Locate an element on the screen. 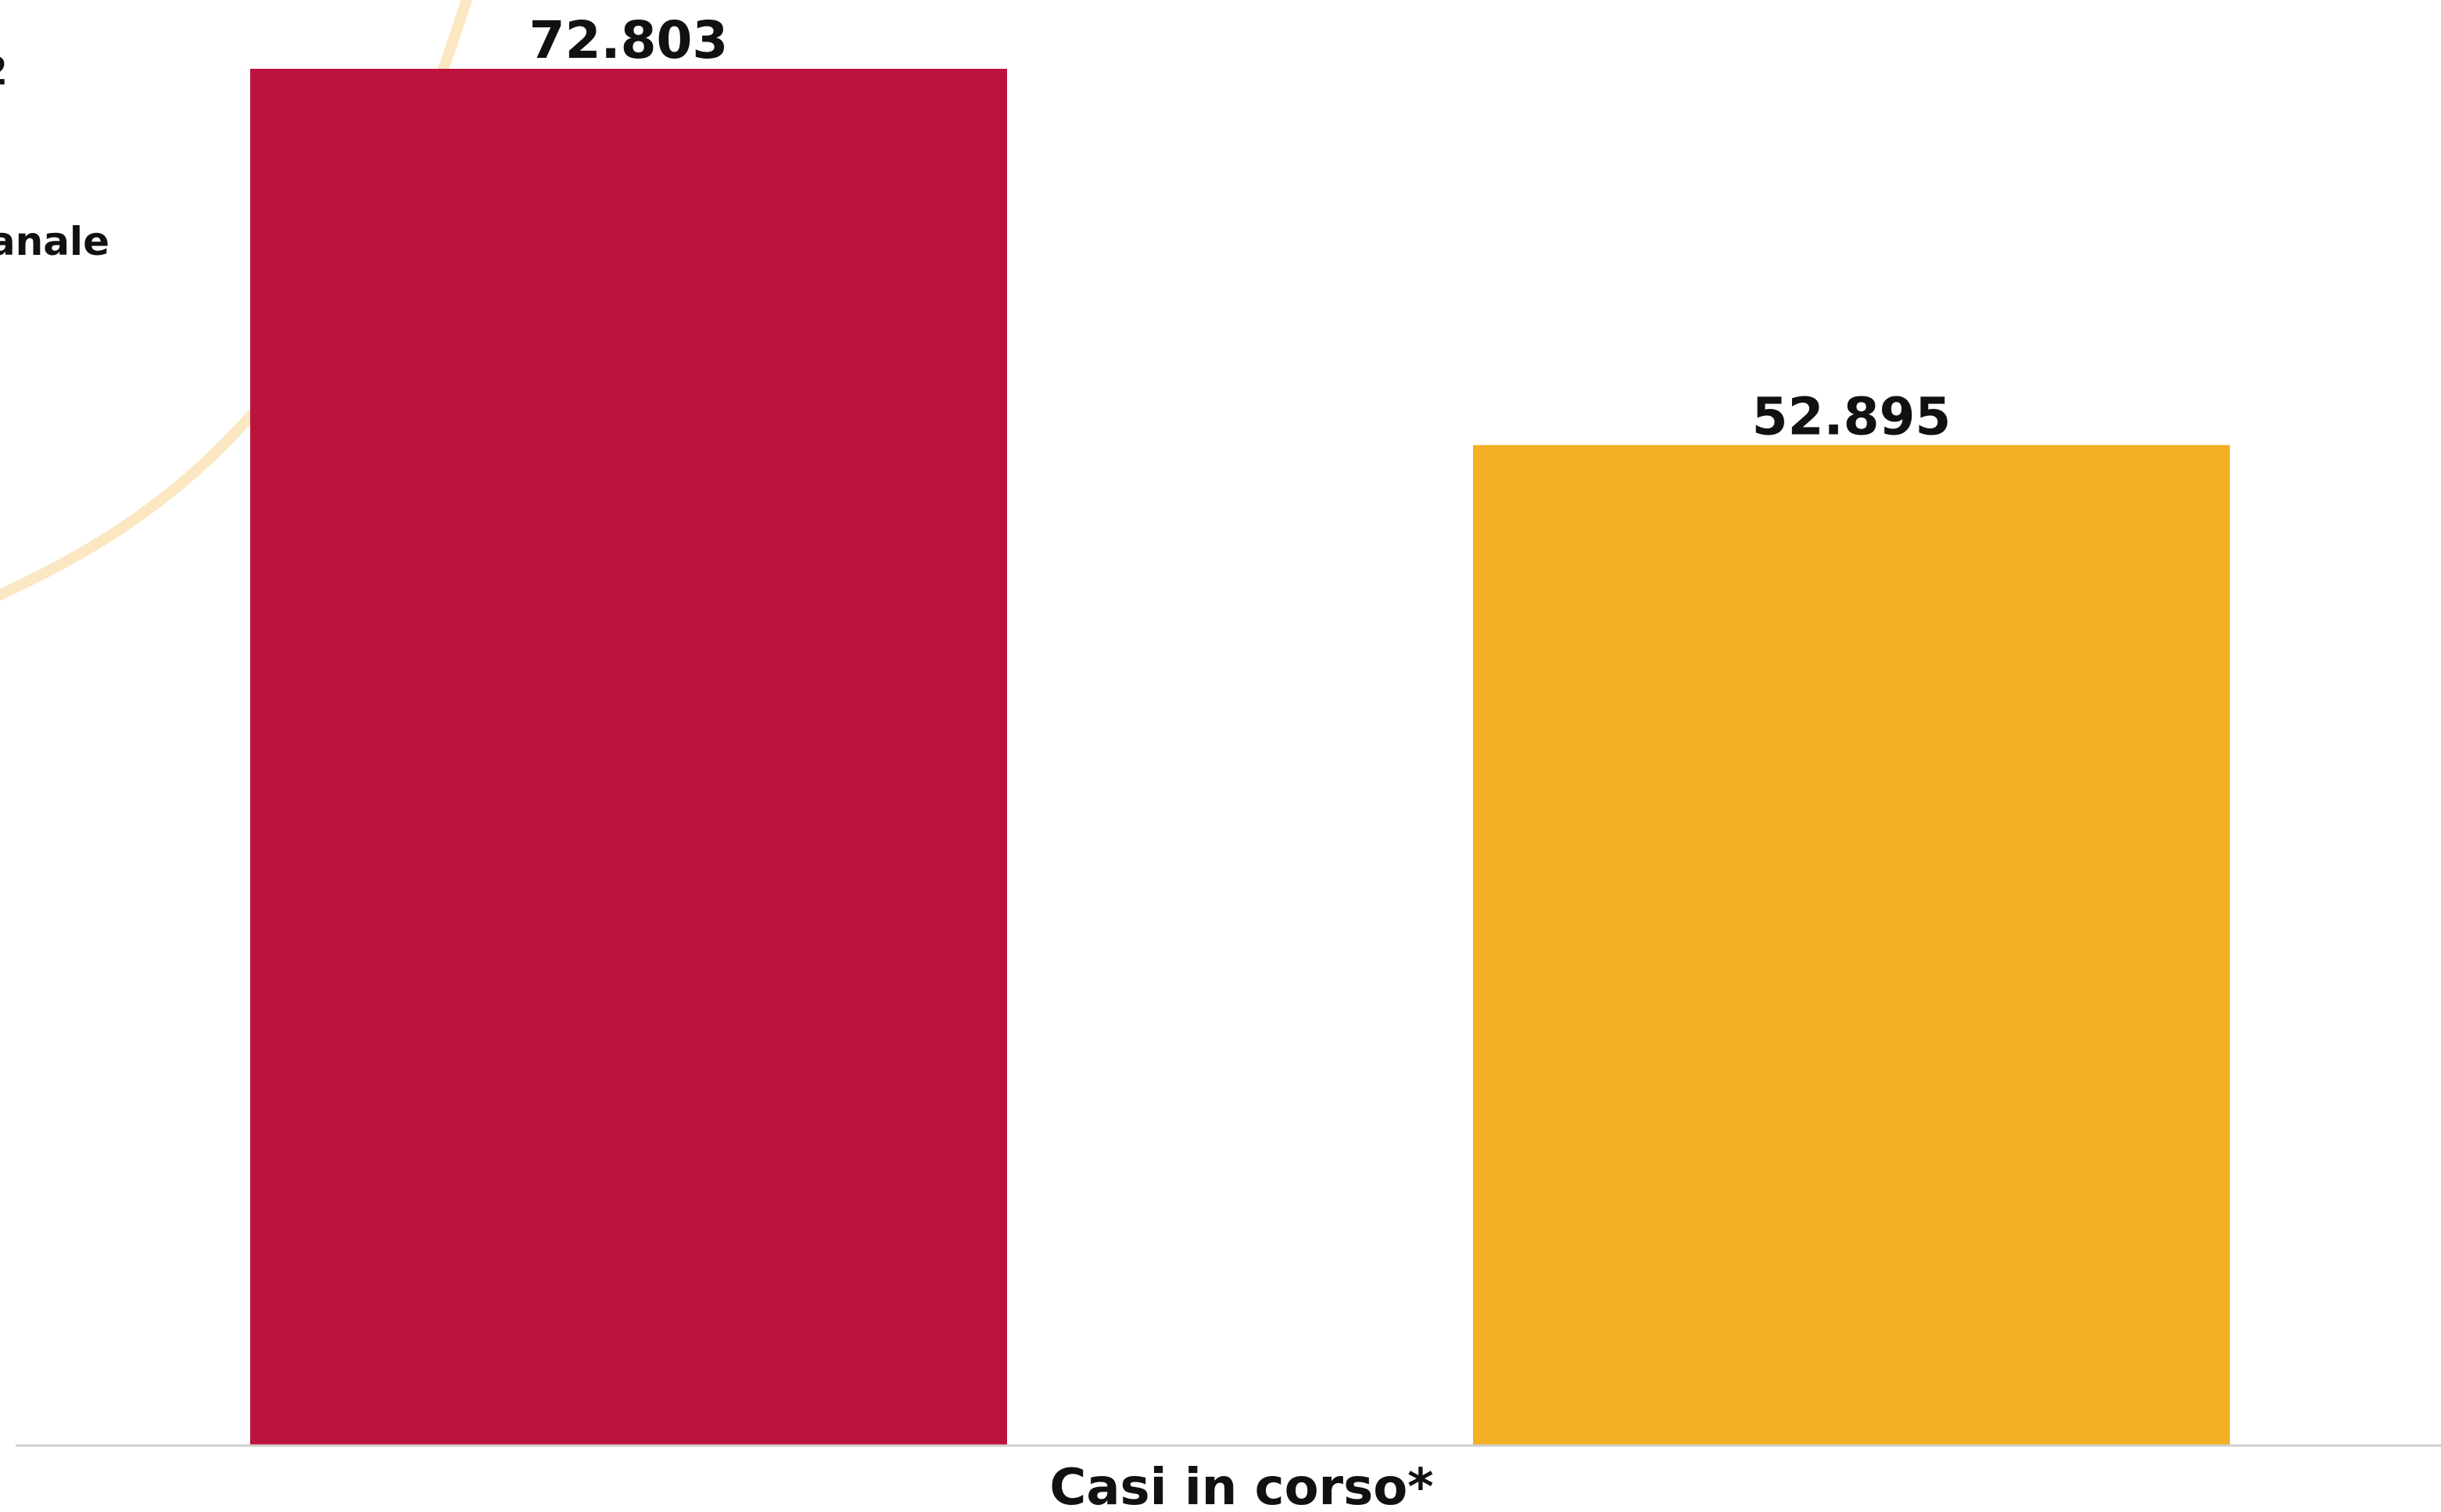 The width and height of the screenshot is (2441, 1512). data-label-series-2: 52.895 is located at coordinates (1852, 416).